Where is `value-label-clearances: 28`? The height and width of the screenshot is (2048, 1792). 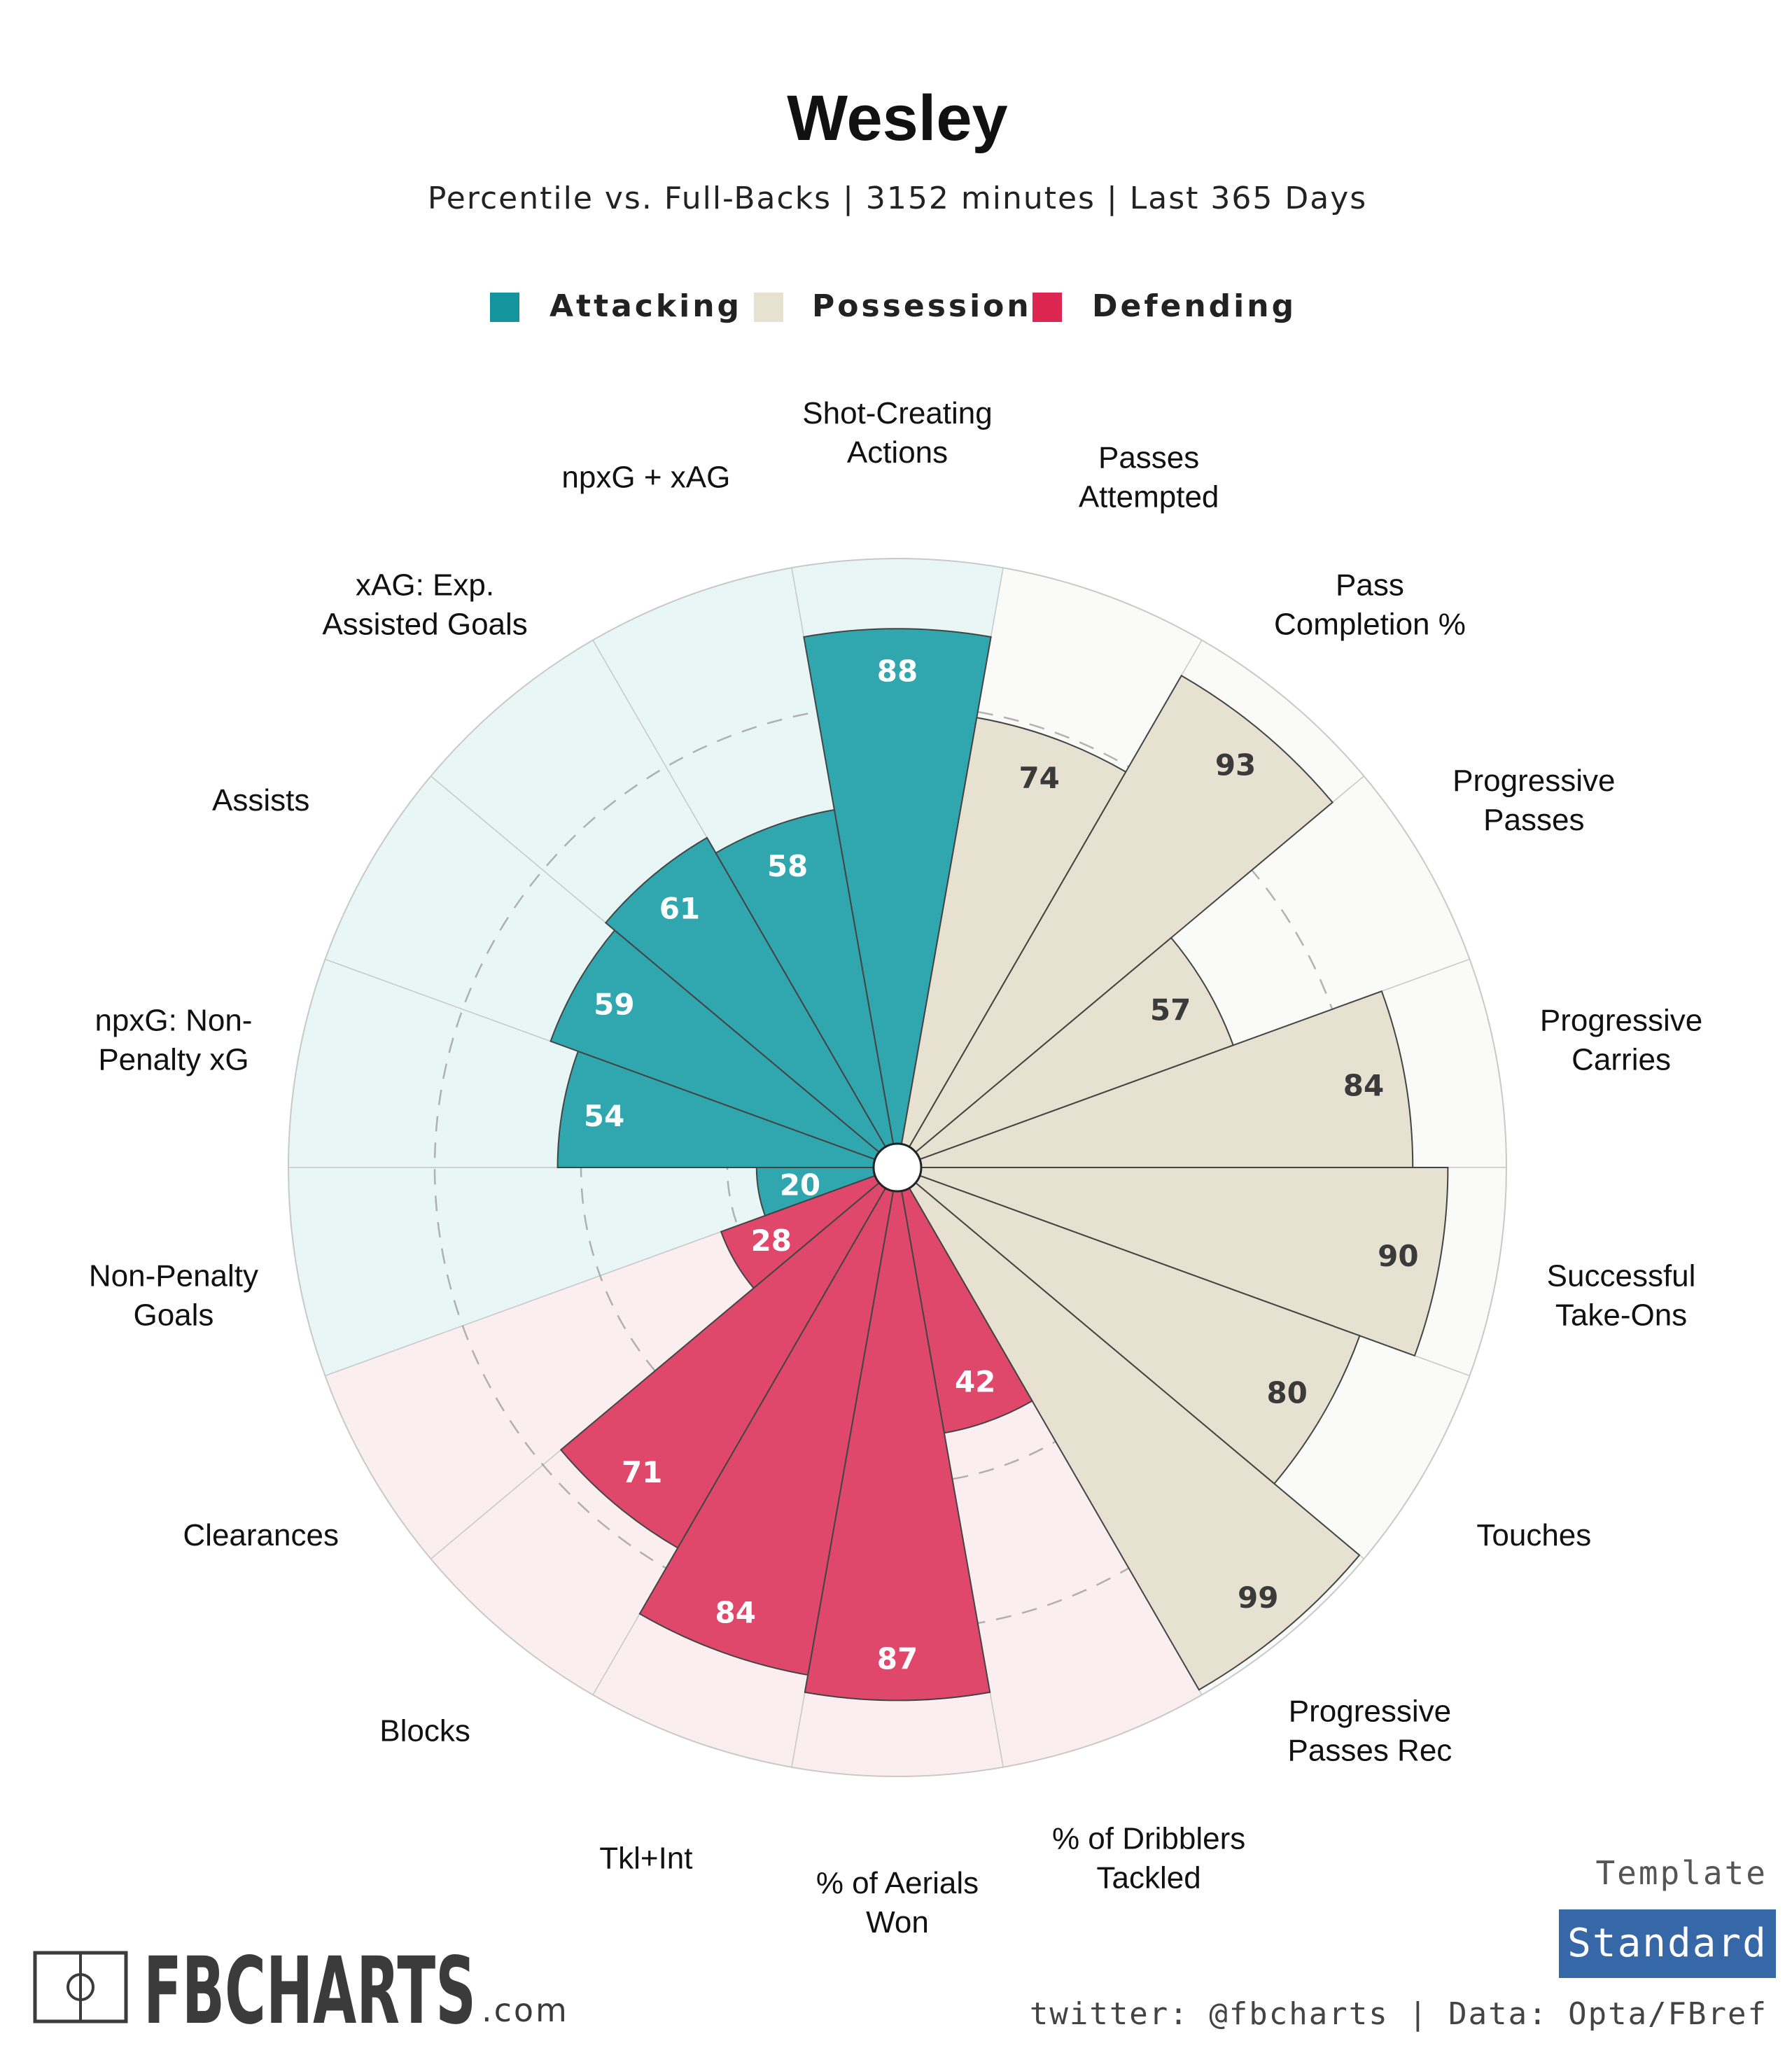
value-label-clearances: 28 is located at coordinates (771, 1240).